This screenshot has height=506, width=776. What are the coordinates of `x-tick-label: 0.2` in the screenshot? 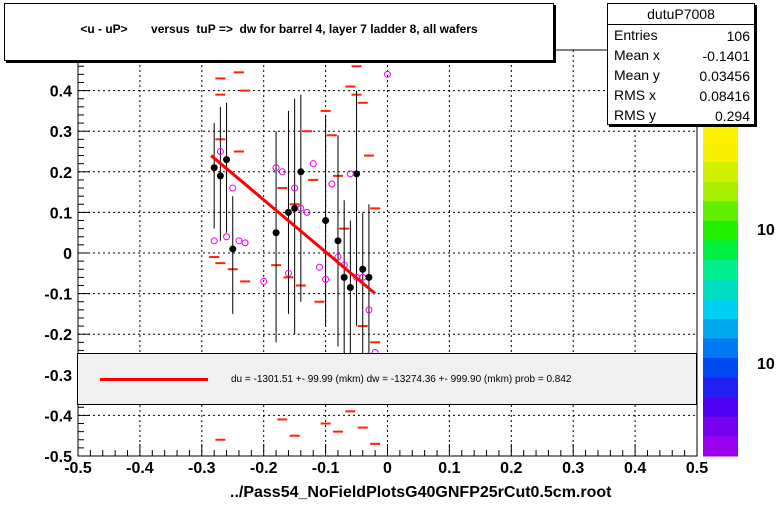 It's located at (511, 468).